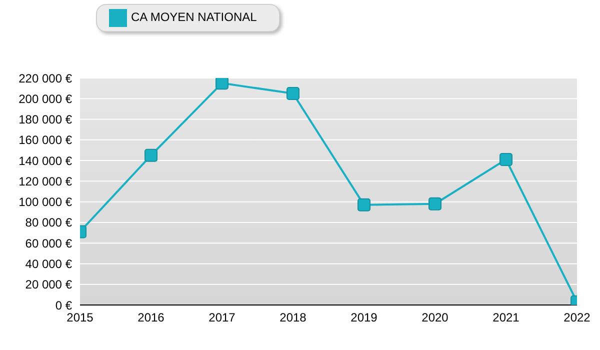  I want to click on x-tick-label: 2022, so click(577, 317).